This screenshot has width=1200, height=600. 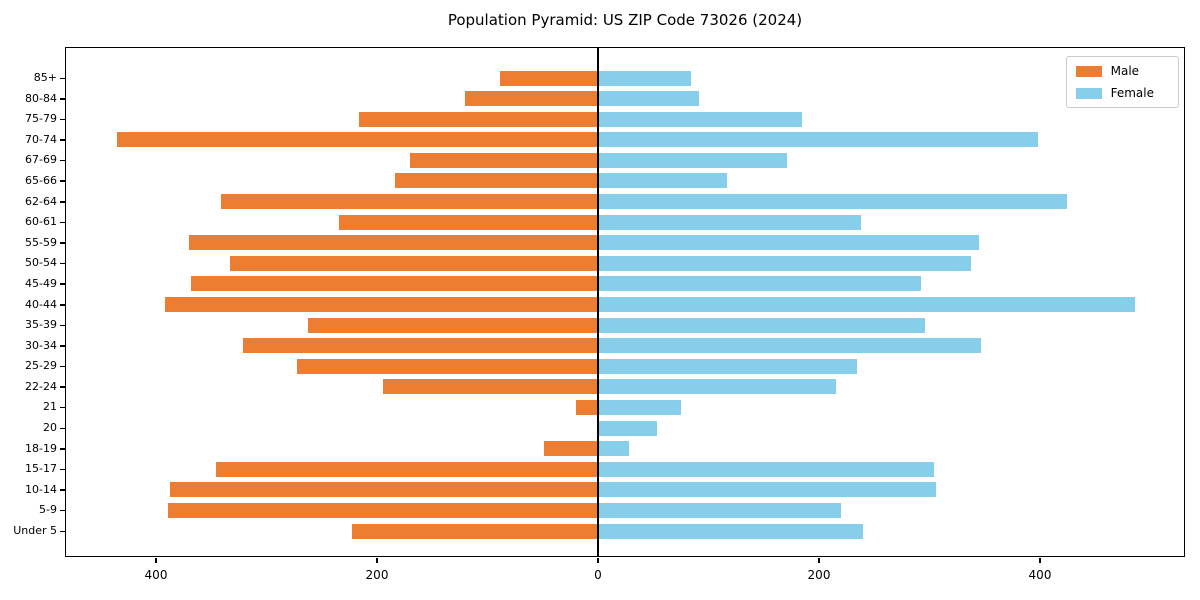 I want to click on y-tick-label: 60-61, so click(x=41, y=222).